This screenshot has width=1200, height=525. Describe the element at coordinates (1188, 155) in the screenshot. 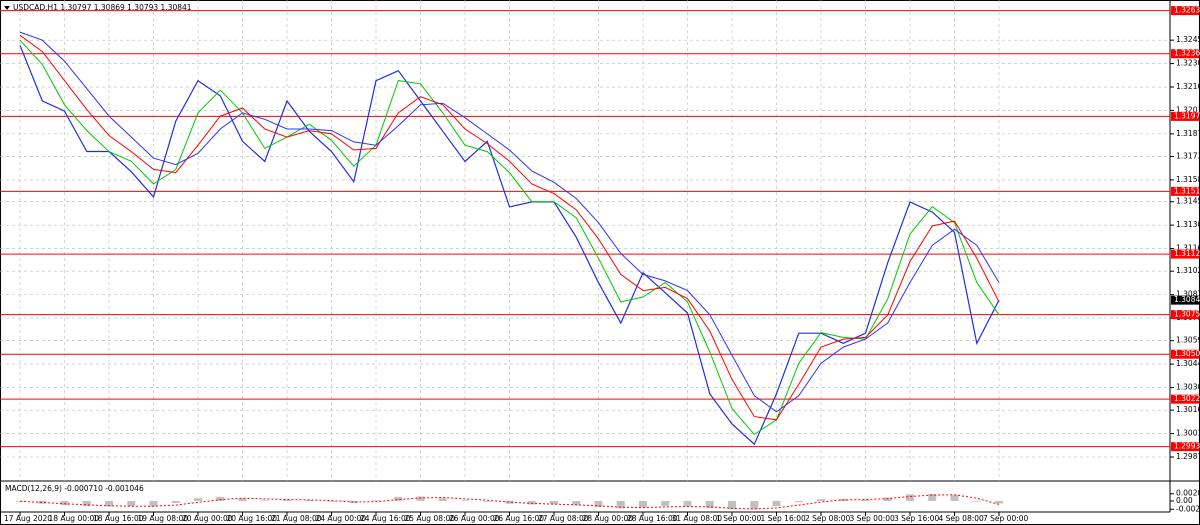

I see `y-tick-label: 1.31730` at that location.